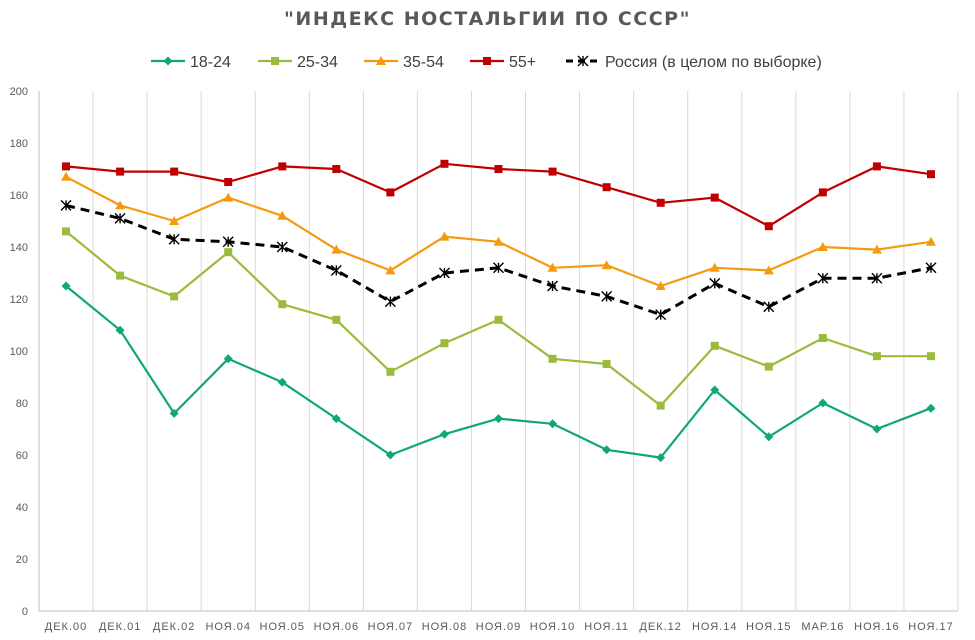 This screenshot has height=640, width=975. Describe the element at coordinates (822, 627) in the screenshot. I see `x-tick-label: МАР.16` at that location.